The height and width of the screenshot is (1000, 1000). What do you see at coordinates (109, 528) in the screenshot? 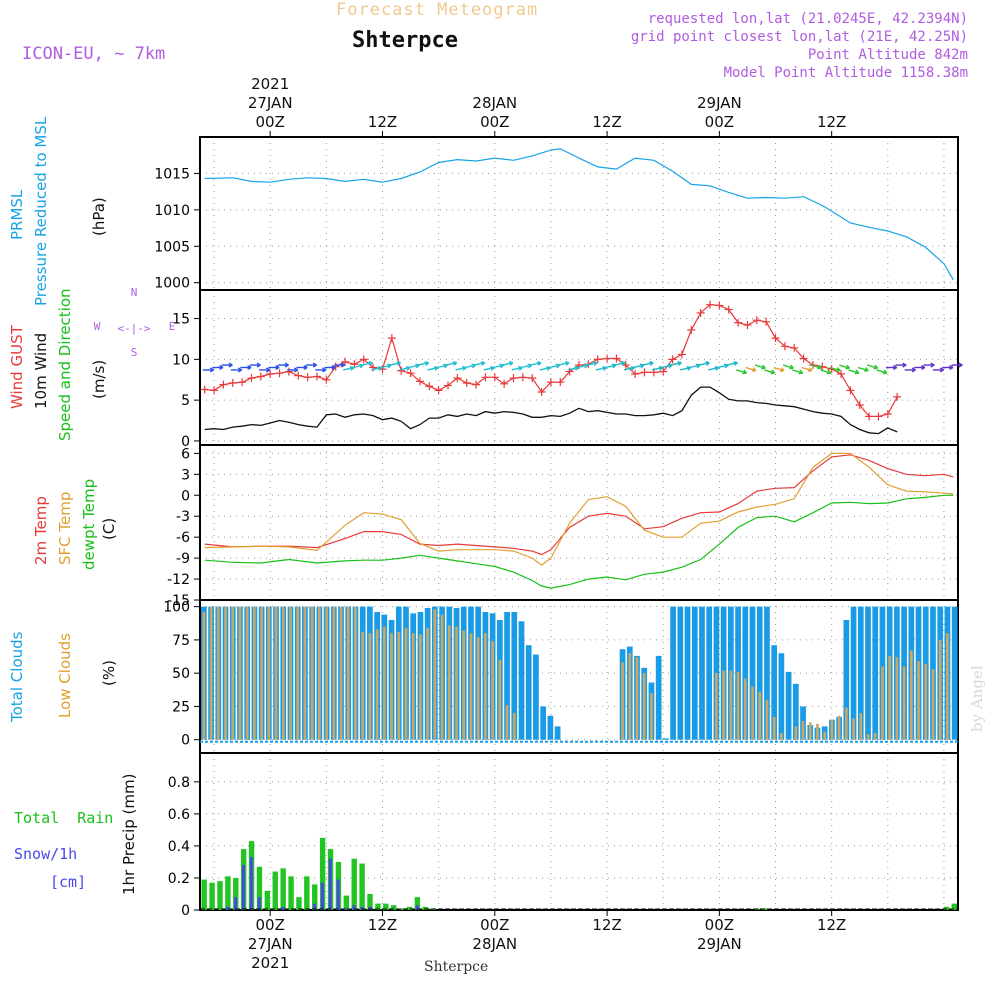
I see `temp-unit: (C)` at bounding box center [109, 528].